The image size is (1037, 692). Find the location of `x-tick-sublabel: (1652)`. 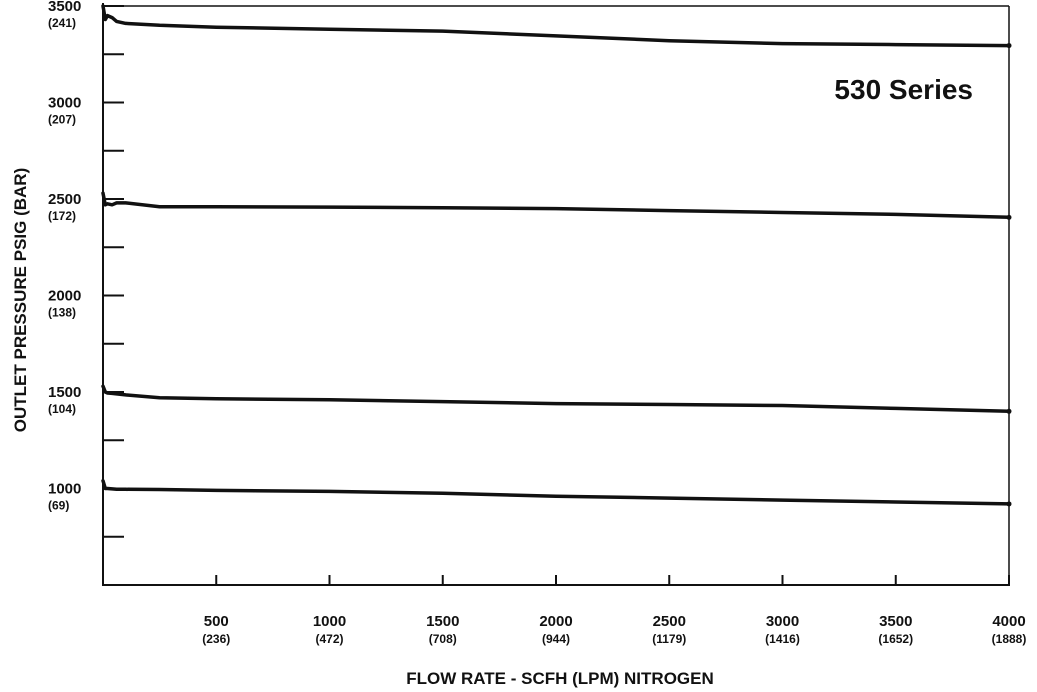

x-tick-sublabel: (1652) is located at coordinates (895, 639).